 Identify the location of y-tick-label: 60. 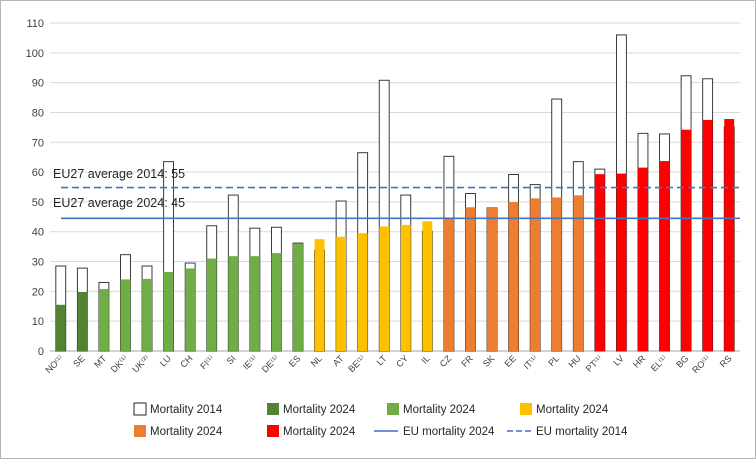
(38, 173).